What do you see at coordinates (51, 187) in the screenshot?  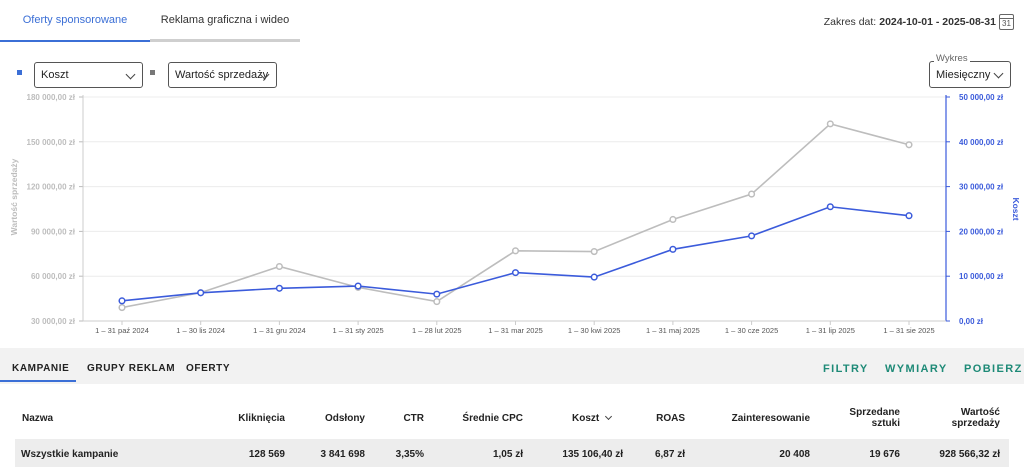 I see `y-left-tick-label: 120 000,00 zł` at bounding box center [51, 187].